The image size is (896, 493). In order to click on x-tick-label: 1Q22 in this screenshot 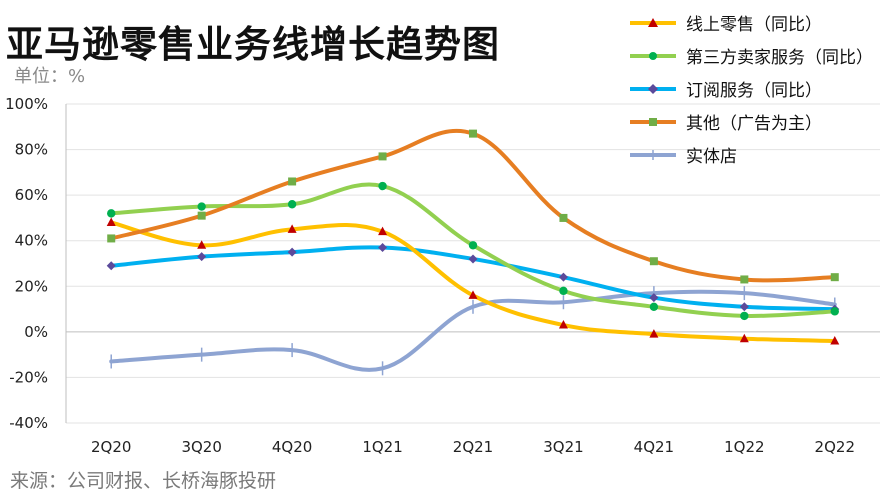, I will do `click(744, 447)`.